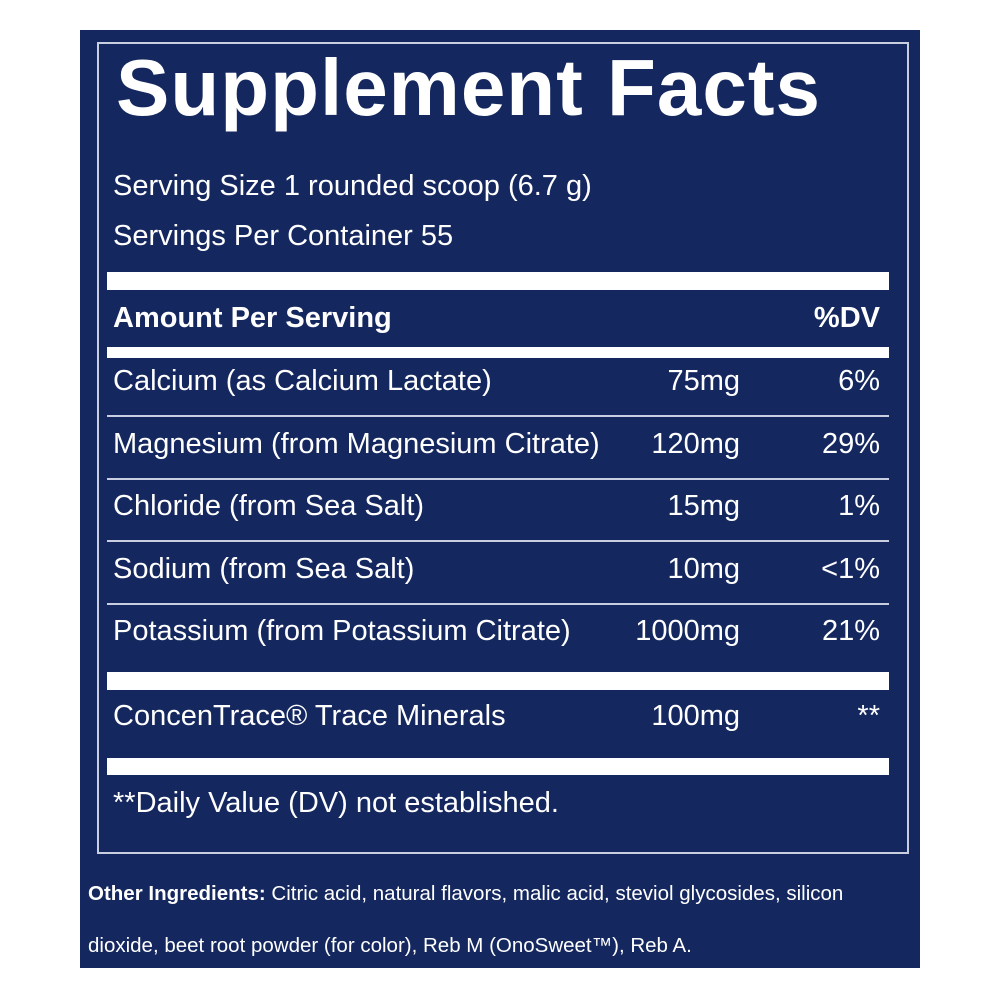 The height and width of the screenshot is (1000, 1000). I want to click on title: Supplement Facts, so click(469, 87).